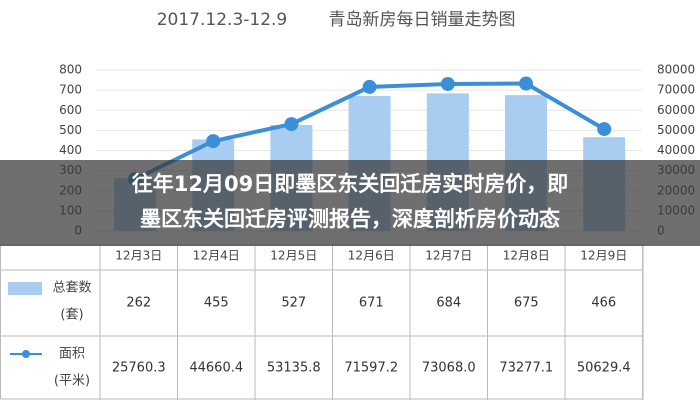 This screenshot has width=700, height=400. Describe the element at coordinates (138, 303) in the screenshot. I see `table-value: 262` at that location.